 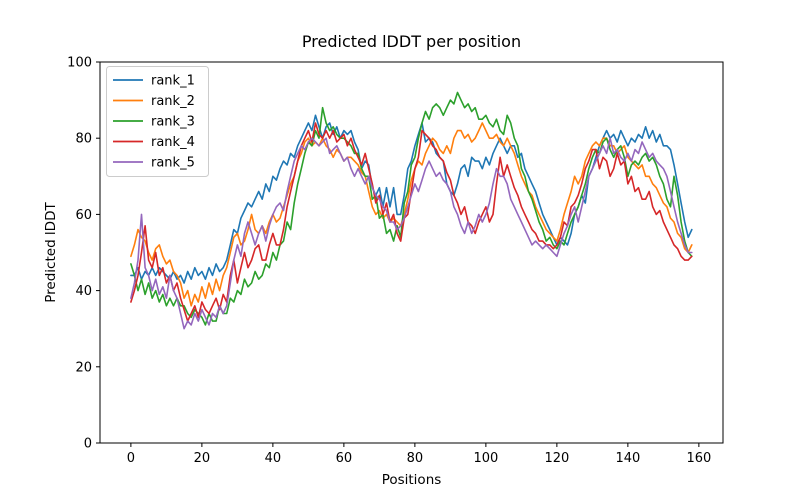 I want to click on x-tick-label: 80, so click(x=415, y=458).